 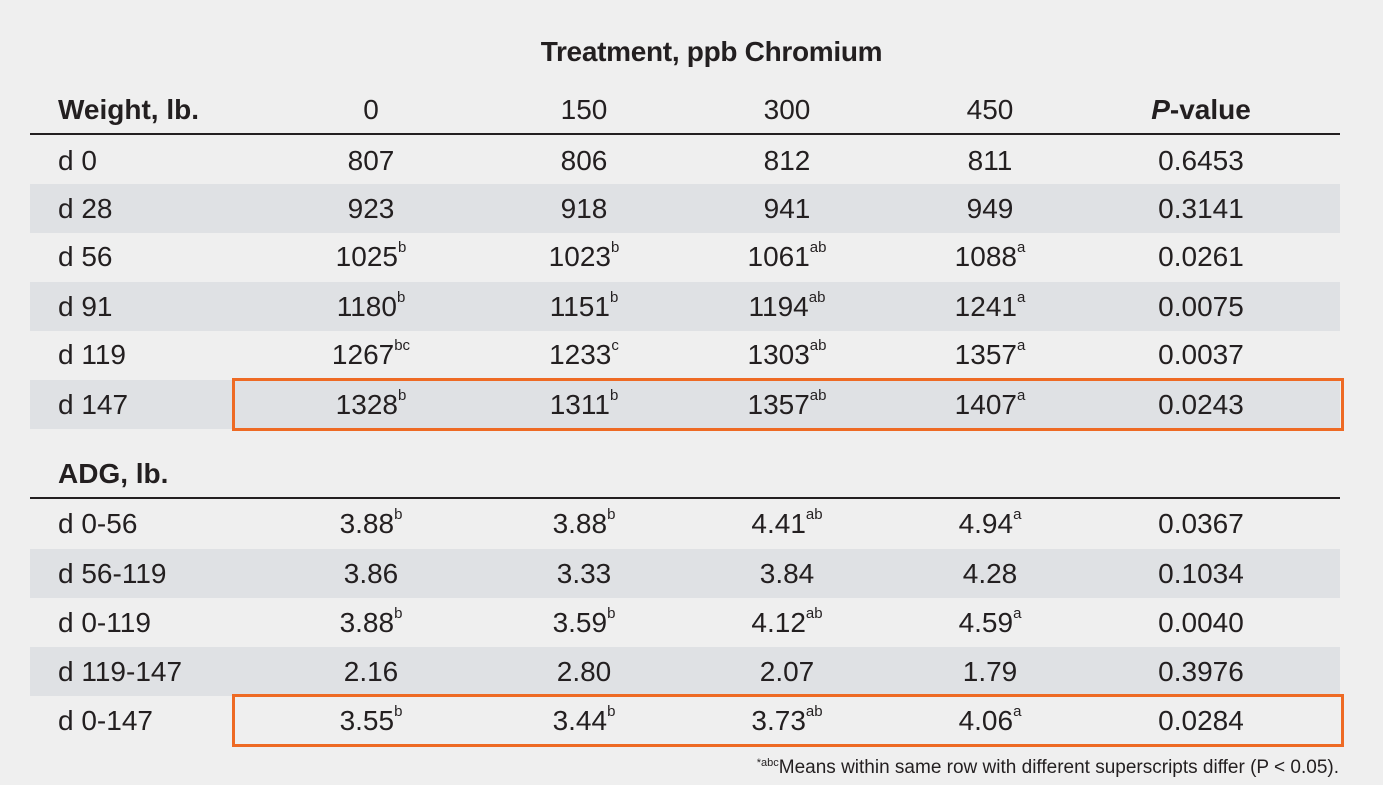 What do you see at coordinates (985, 306) in the screenshot?
I see `cell-value: 1241` at bounding box center [985, 306].